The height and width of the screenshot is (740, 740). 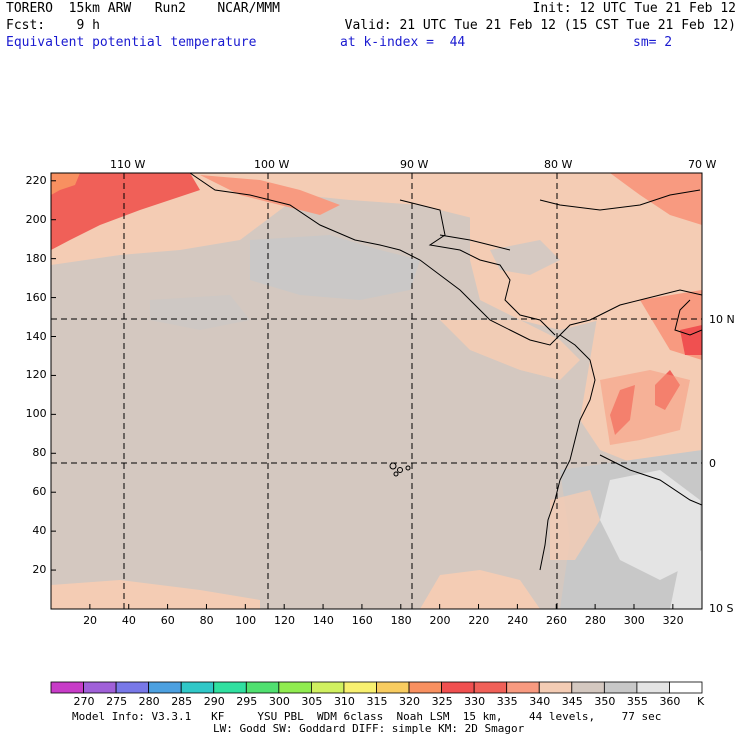 I want to click on x-tick-label: 320, so click(x=673, y=620).